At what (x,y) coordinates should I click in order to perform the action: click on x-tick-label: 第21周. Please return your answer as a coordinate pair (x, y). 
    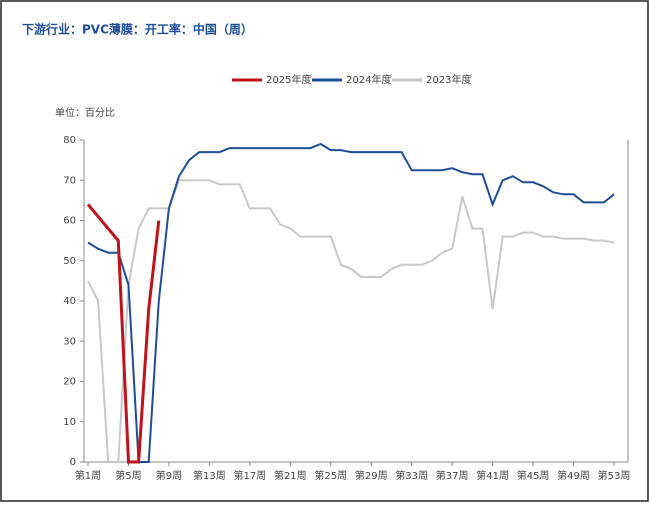
    Looking at the image, I should click on (290, 475).